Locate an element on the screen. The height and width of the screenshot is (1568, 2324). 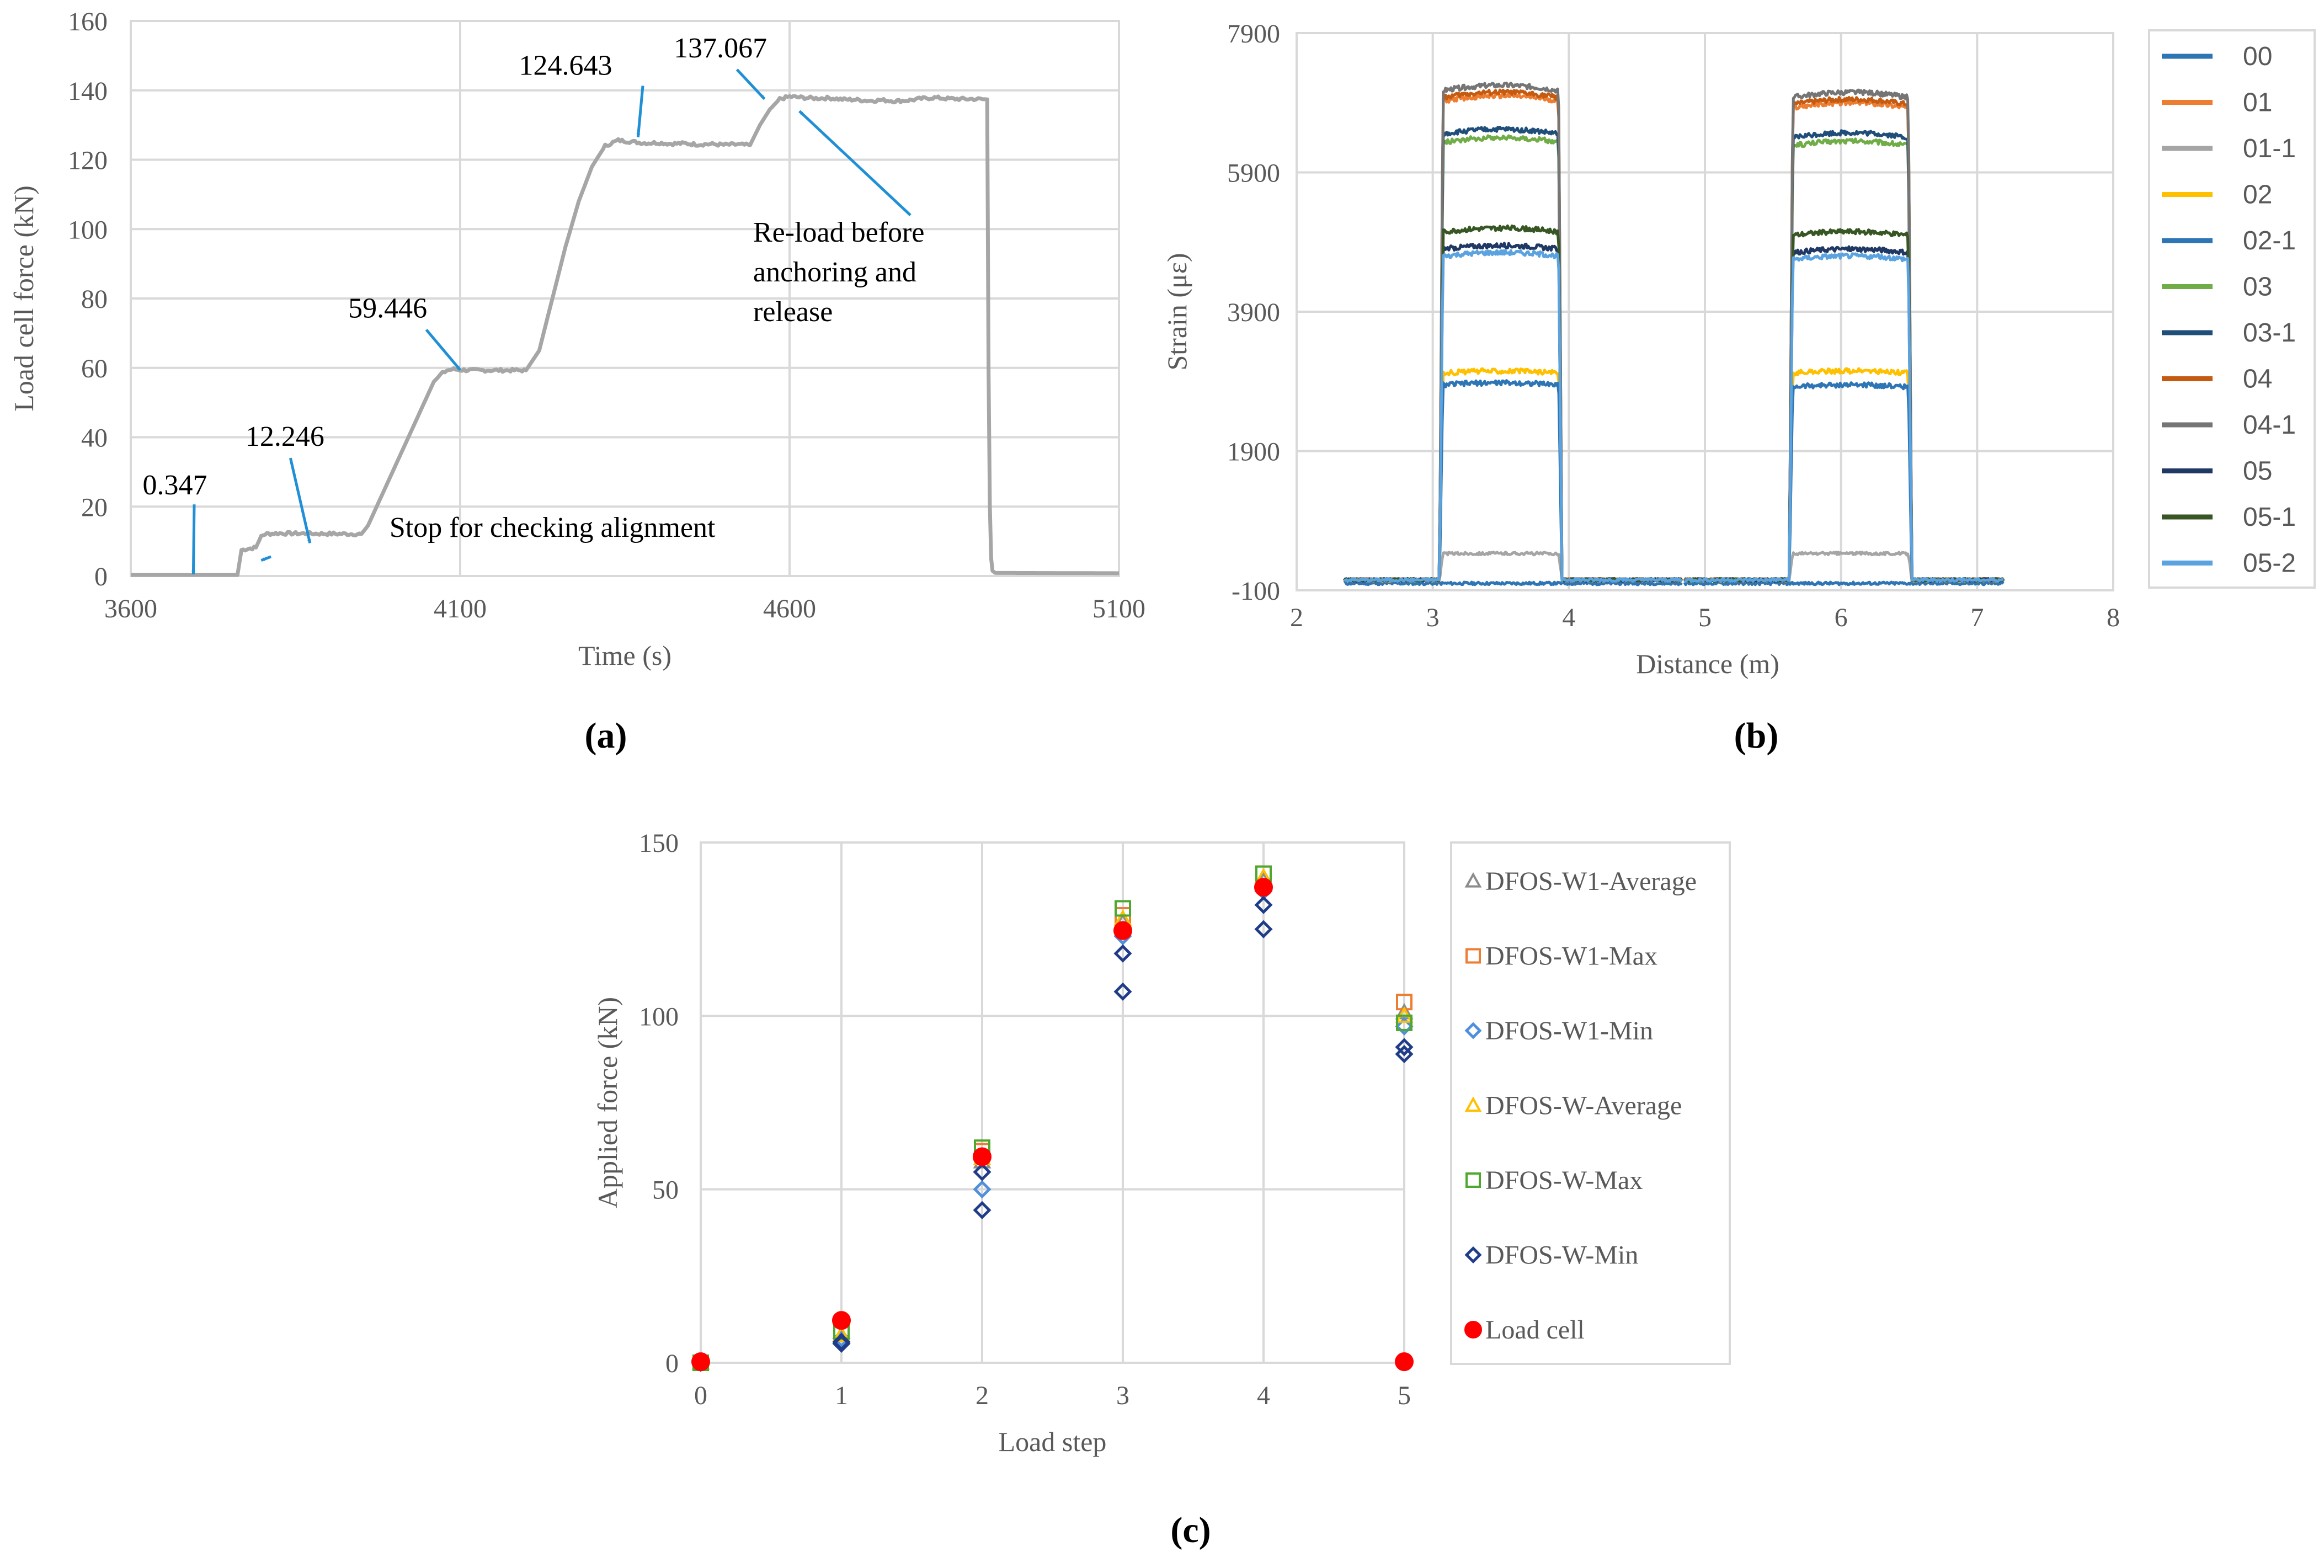
panel-b-legend-label: 03 is located at coordinates (2257, 287).